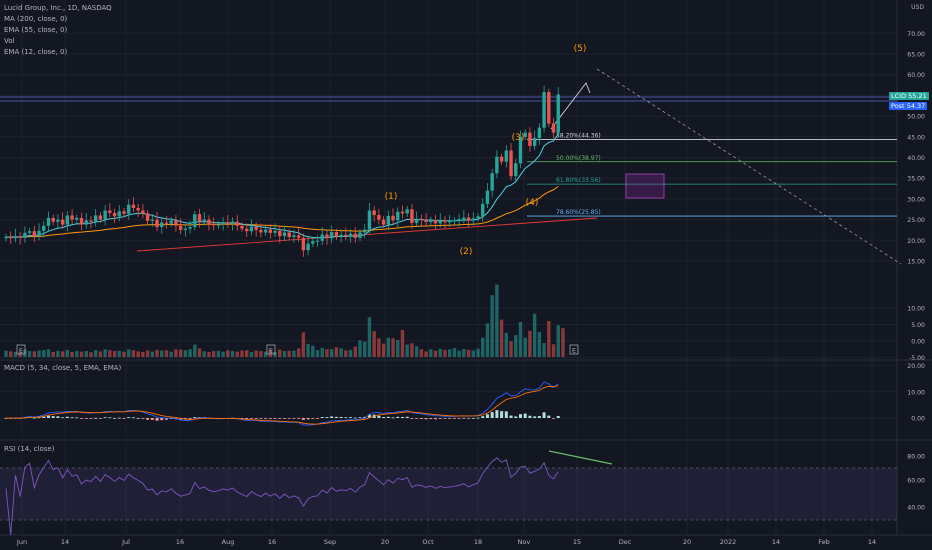 This screenshot has height=550, width=932. I want to click on rsi-axis-tick: 80.00, so click(916, 457).